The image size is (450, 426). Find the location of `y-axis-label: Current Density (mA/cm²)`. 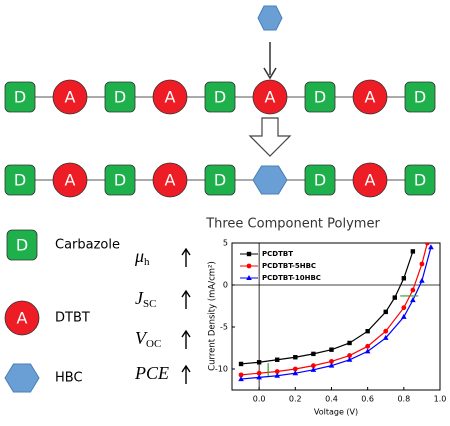

y-axis-label: Current Density (mA/cm²) is located at coordinates (213, 316).